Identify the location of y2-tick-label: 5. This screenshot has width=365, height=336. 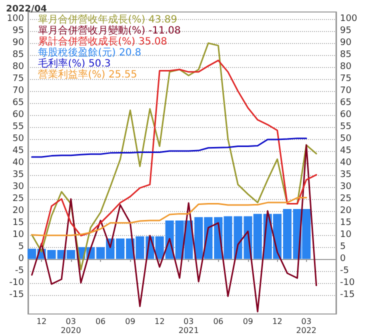
(343, 247).